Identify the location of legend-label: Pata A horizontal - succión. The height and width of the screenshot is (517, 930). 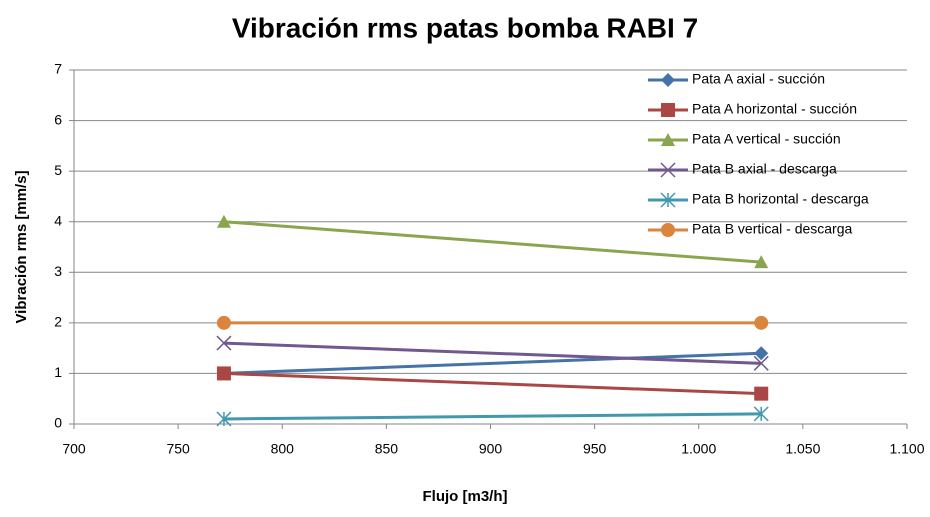
(774, 109).